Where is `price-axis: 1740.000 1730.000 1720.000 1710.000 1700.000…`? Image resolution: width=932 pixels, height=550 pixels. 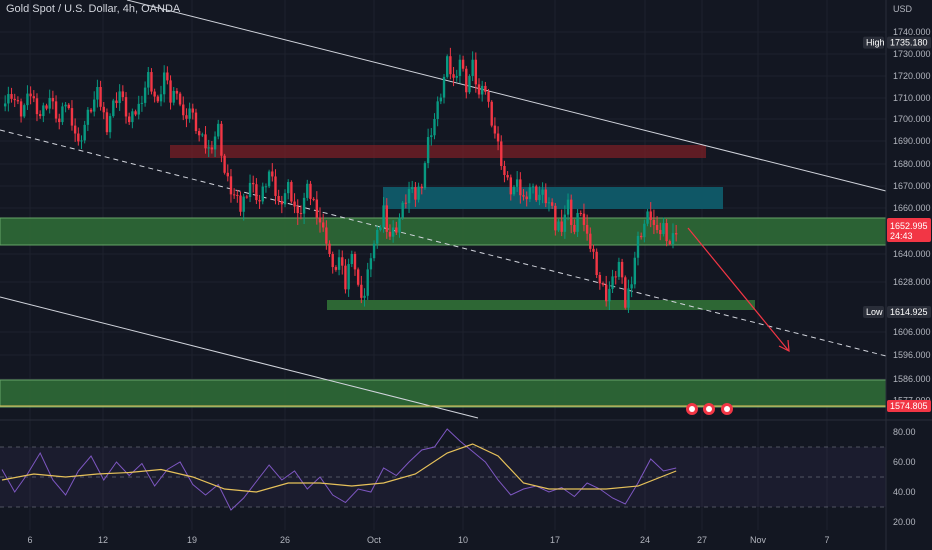 price-axis: 1740.000 1730.000 1720.000 1710.000 1700.000… is located at coordinates (912, 216).